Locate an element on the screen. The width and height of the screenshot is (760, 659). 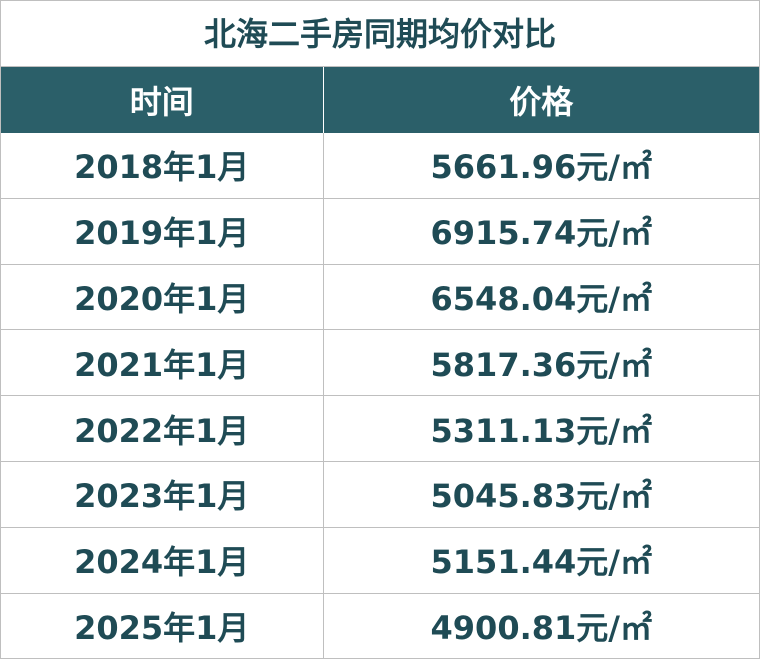
price-cell: 6548.04元/㎡ is located at coordinates (541, 297).